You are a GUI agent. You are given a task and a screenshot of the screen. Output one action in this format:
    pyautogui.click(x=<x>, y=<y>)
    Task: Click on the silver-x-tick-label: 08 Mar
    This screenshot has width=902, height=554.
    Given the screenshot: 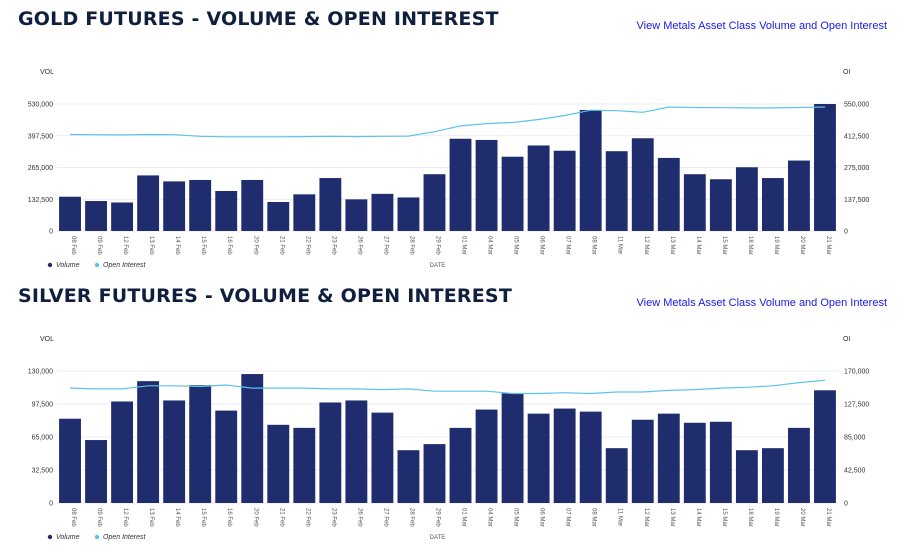 What is the action you would take?
    pyautogui.click(x=594, y=517)
    